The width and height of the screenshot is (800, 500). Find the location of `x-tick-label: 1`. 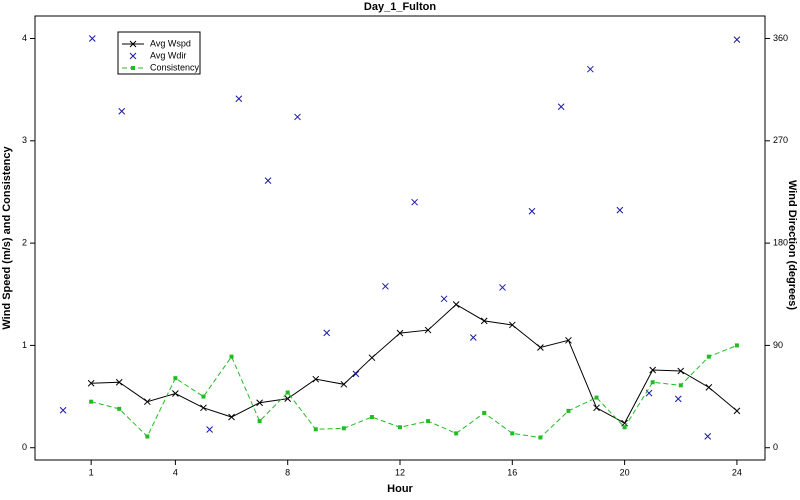

x-tick-label: 1 is located at coordinates (91, 472).